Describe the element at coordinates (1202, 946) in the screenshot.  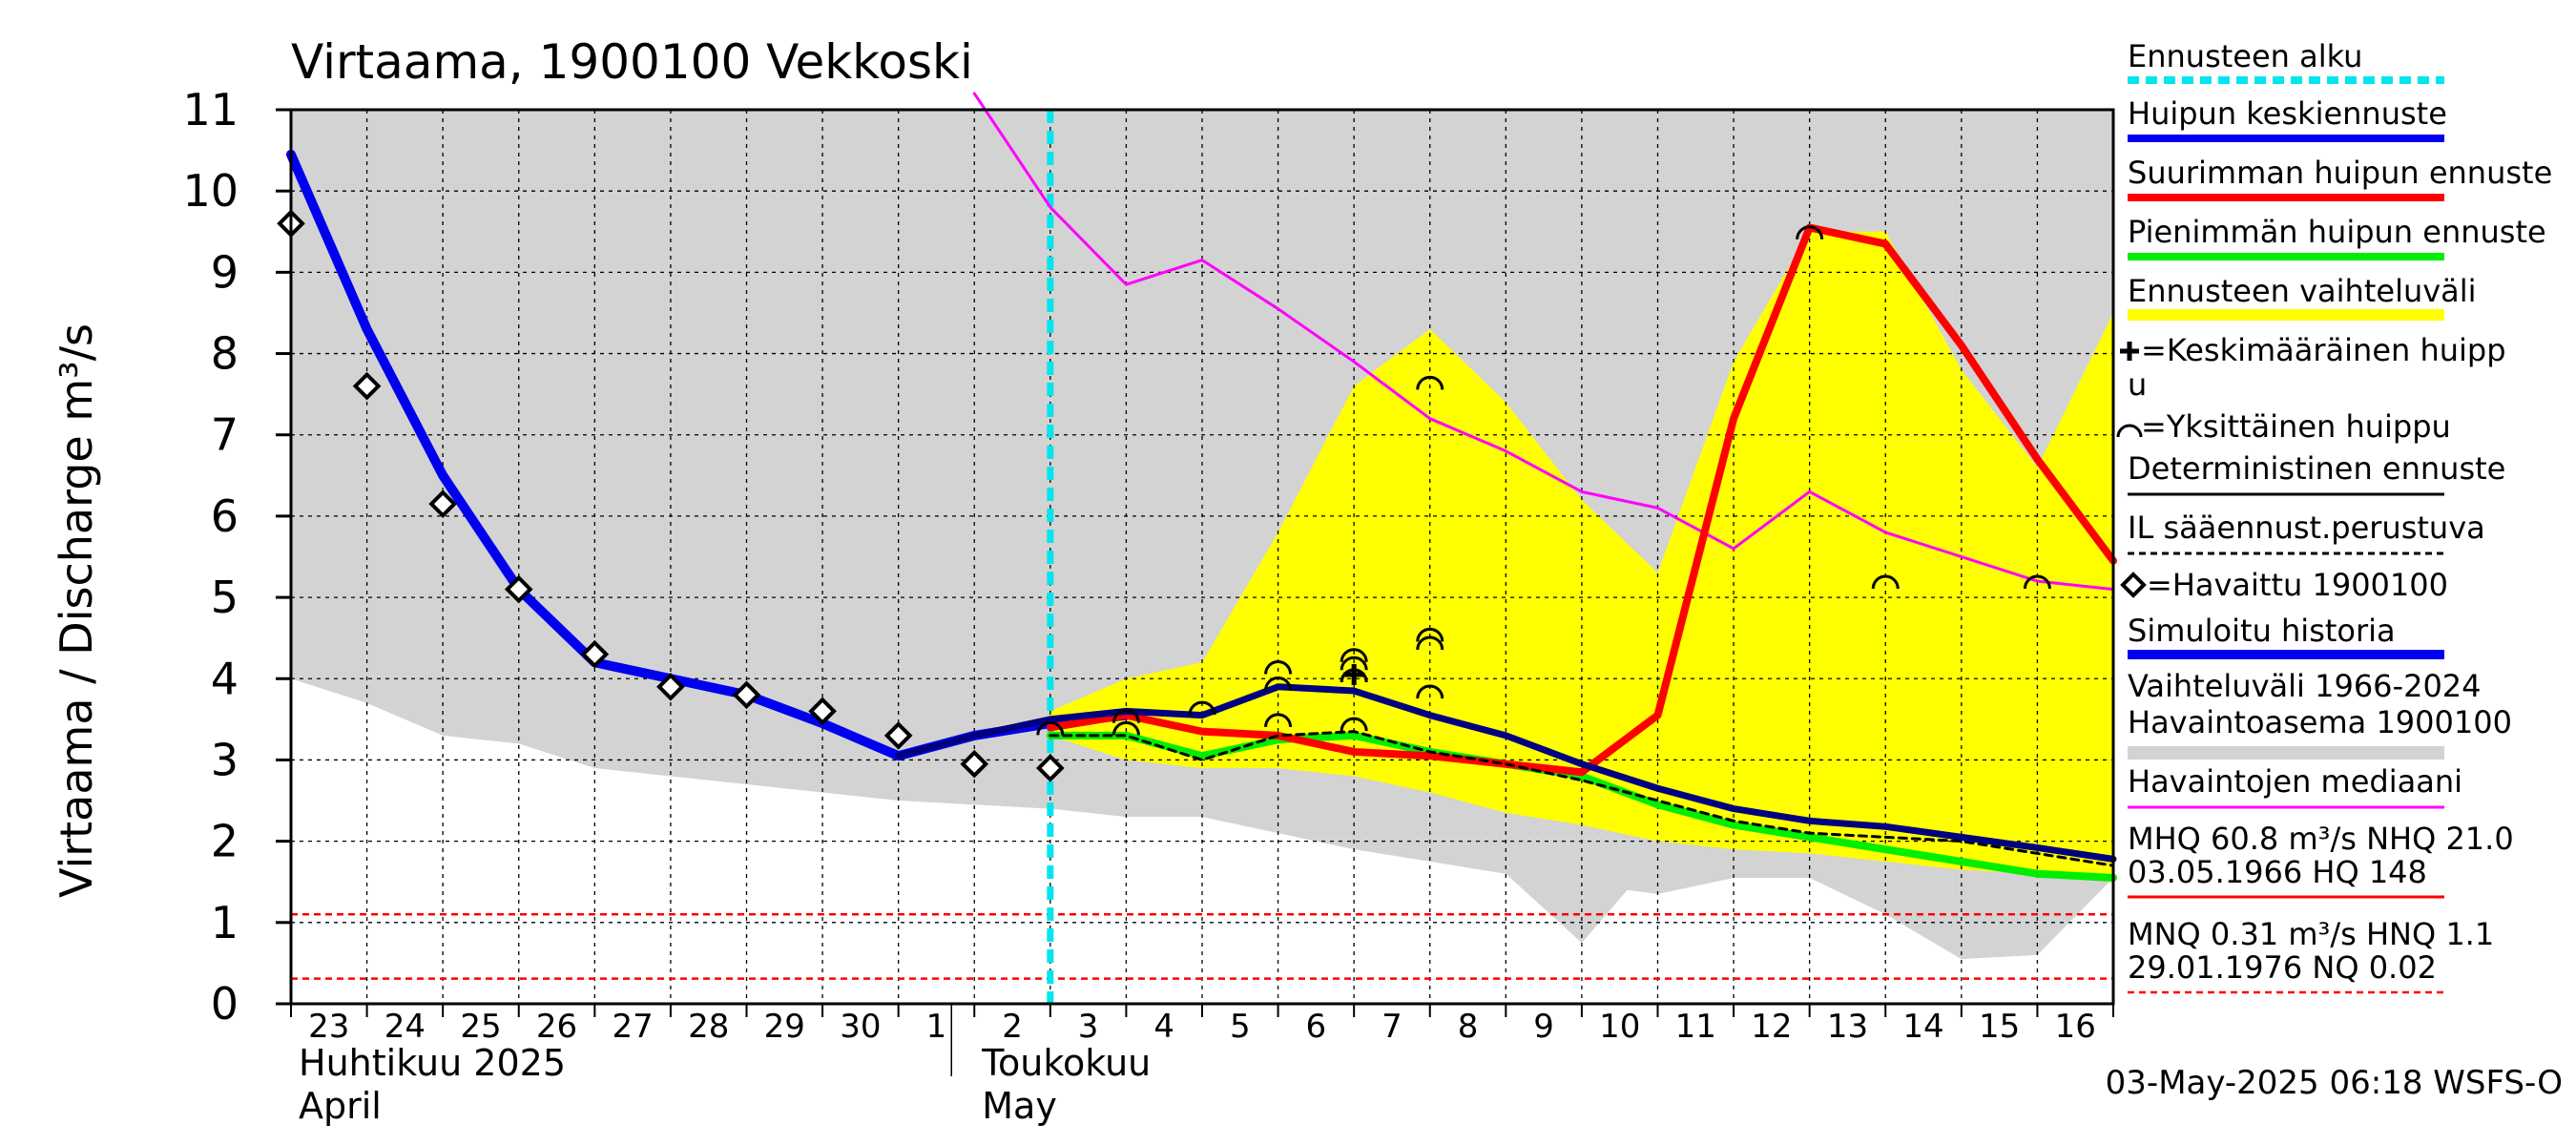
I see `reference-lines-layer` at that location.